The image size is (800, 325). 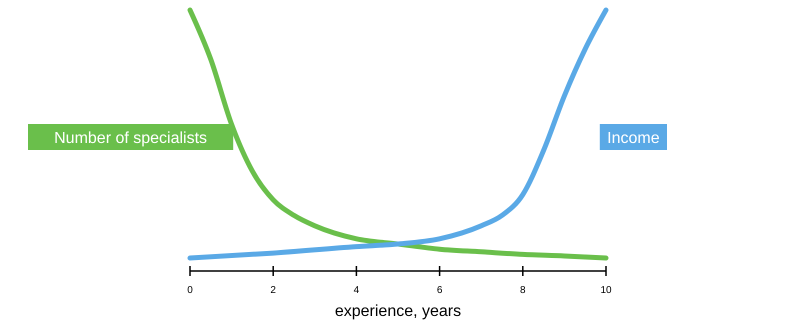 What do you see at coordinates (606, 290) in the screenshot?
I see `x-tick-label: 10` at bounding box center [606, 290].